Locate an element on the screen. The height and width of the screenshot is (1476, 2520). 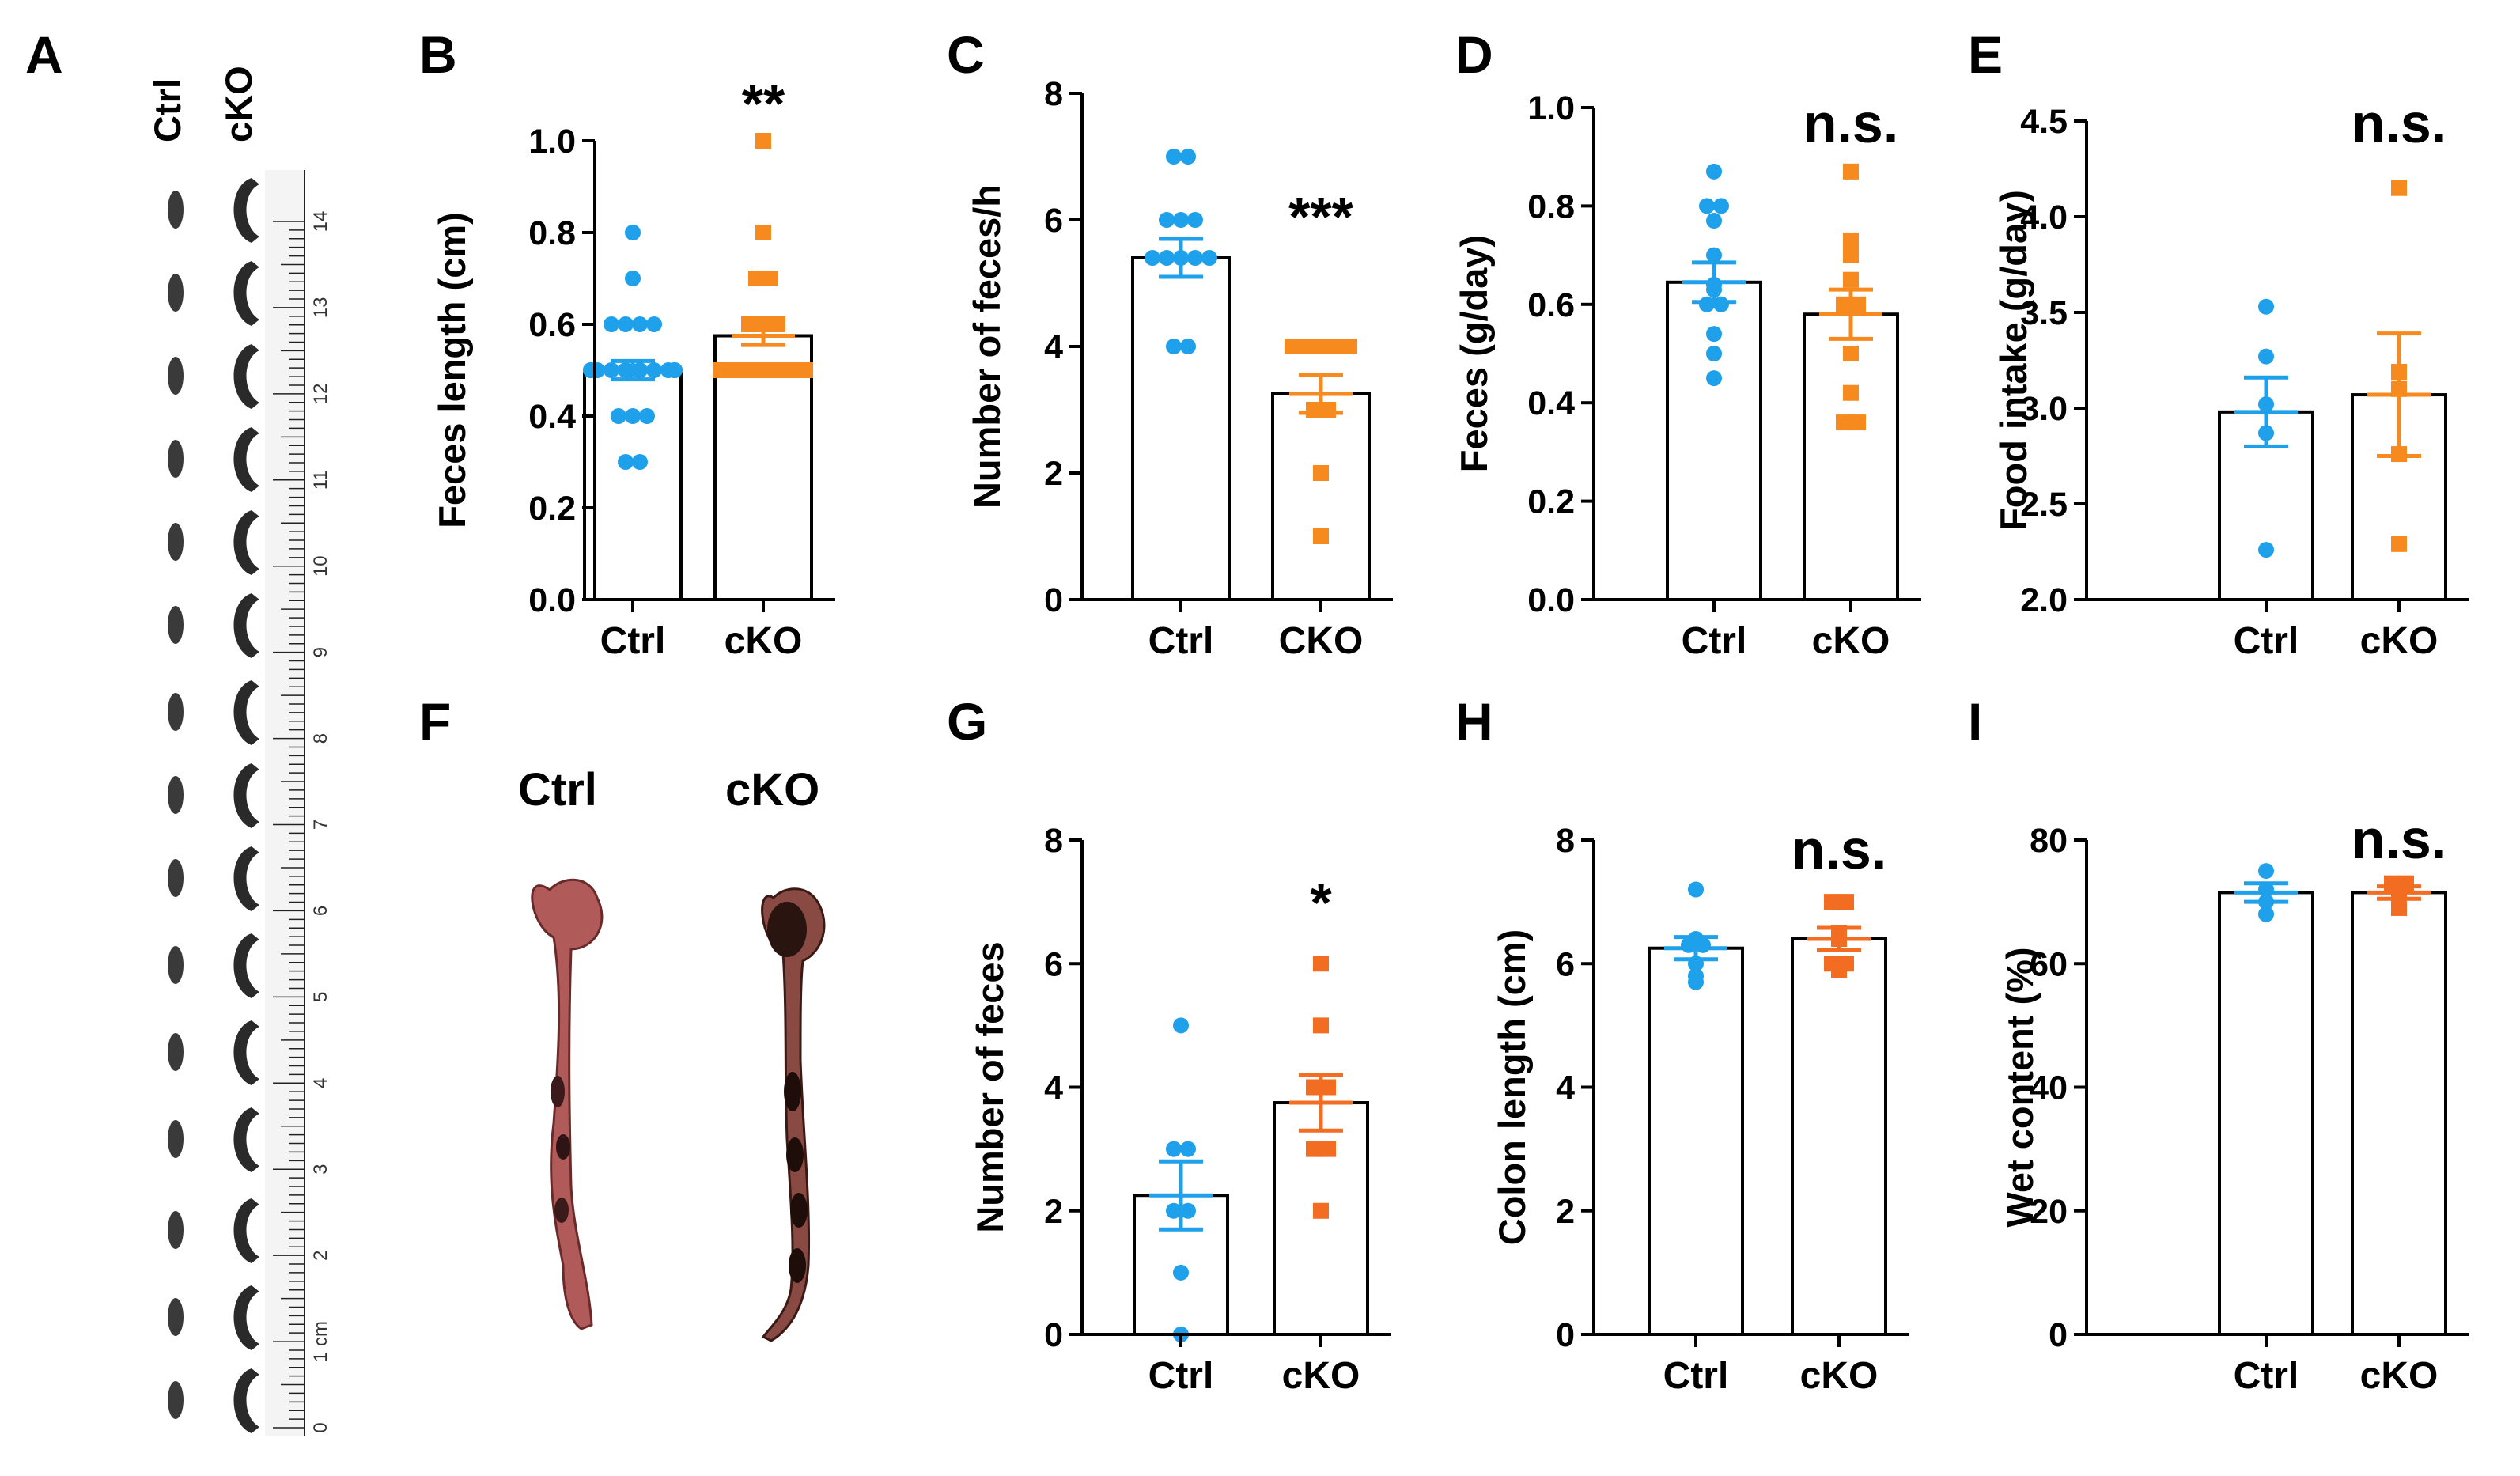
y-axis-label: Feces length (cm) is located at coordinates (452, 370).